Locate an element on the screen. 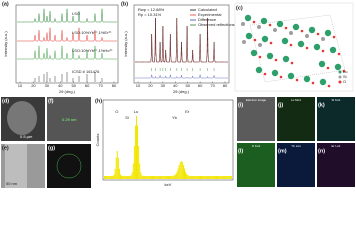 This screenshot has width=356, height=240. scale-bar-label: 0.5 µm is located at coordinates (26, 136).